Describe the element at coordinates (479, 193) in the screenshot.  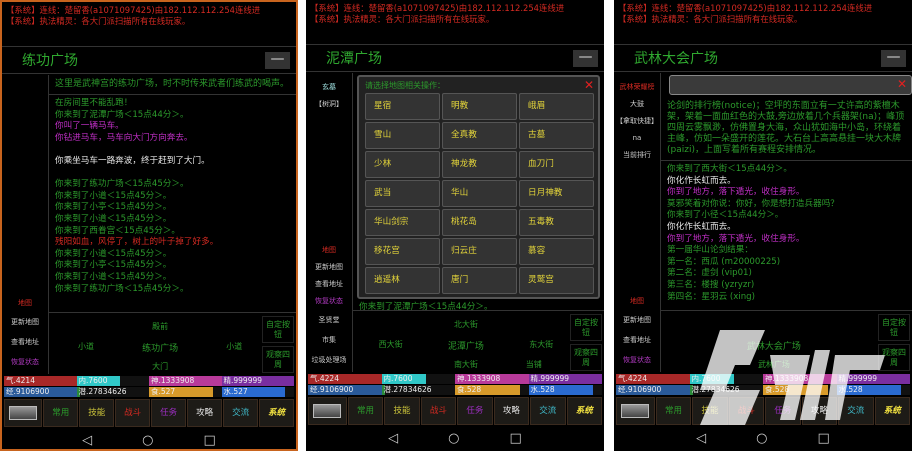
I see `map-option: 华山` at that location.